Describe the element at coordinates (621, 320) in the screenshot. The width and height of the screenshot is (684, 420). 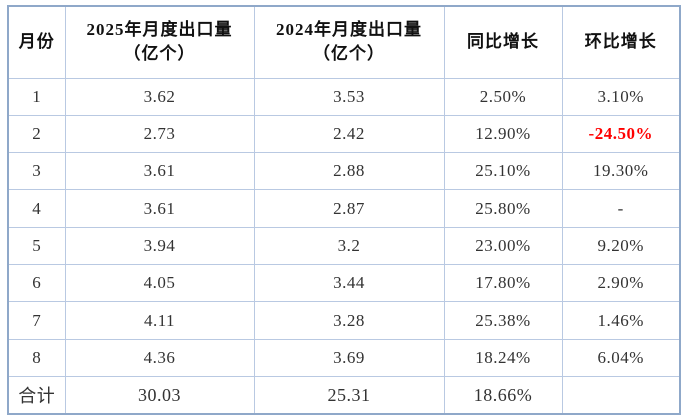
I see `cell-mom: 1.46%` at that location.